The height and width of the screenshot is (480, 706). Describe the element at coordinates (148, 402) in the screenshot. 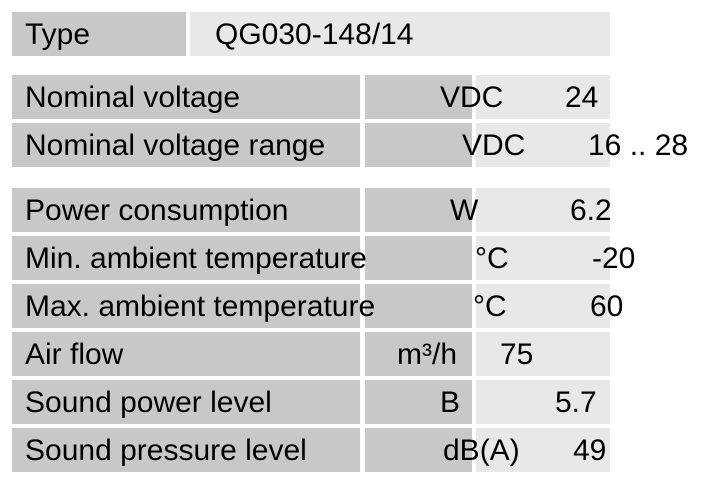

I see `spec-label: Sound power level` at that location.